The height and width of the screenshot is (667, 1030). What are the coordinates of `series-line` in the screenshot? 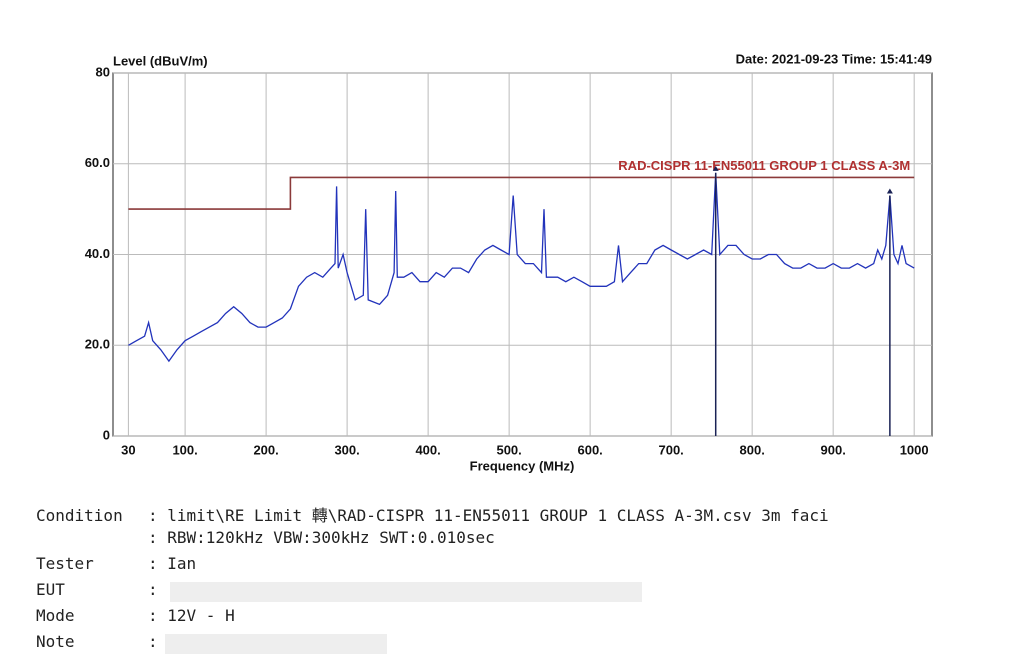 It's located at (521, 193).